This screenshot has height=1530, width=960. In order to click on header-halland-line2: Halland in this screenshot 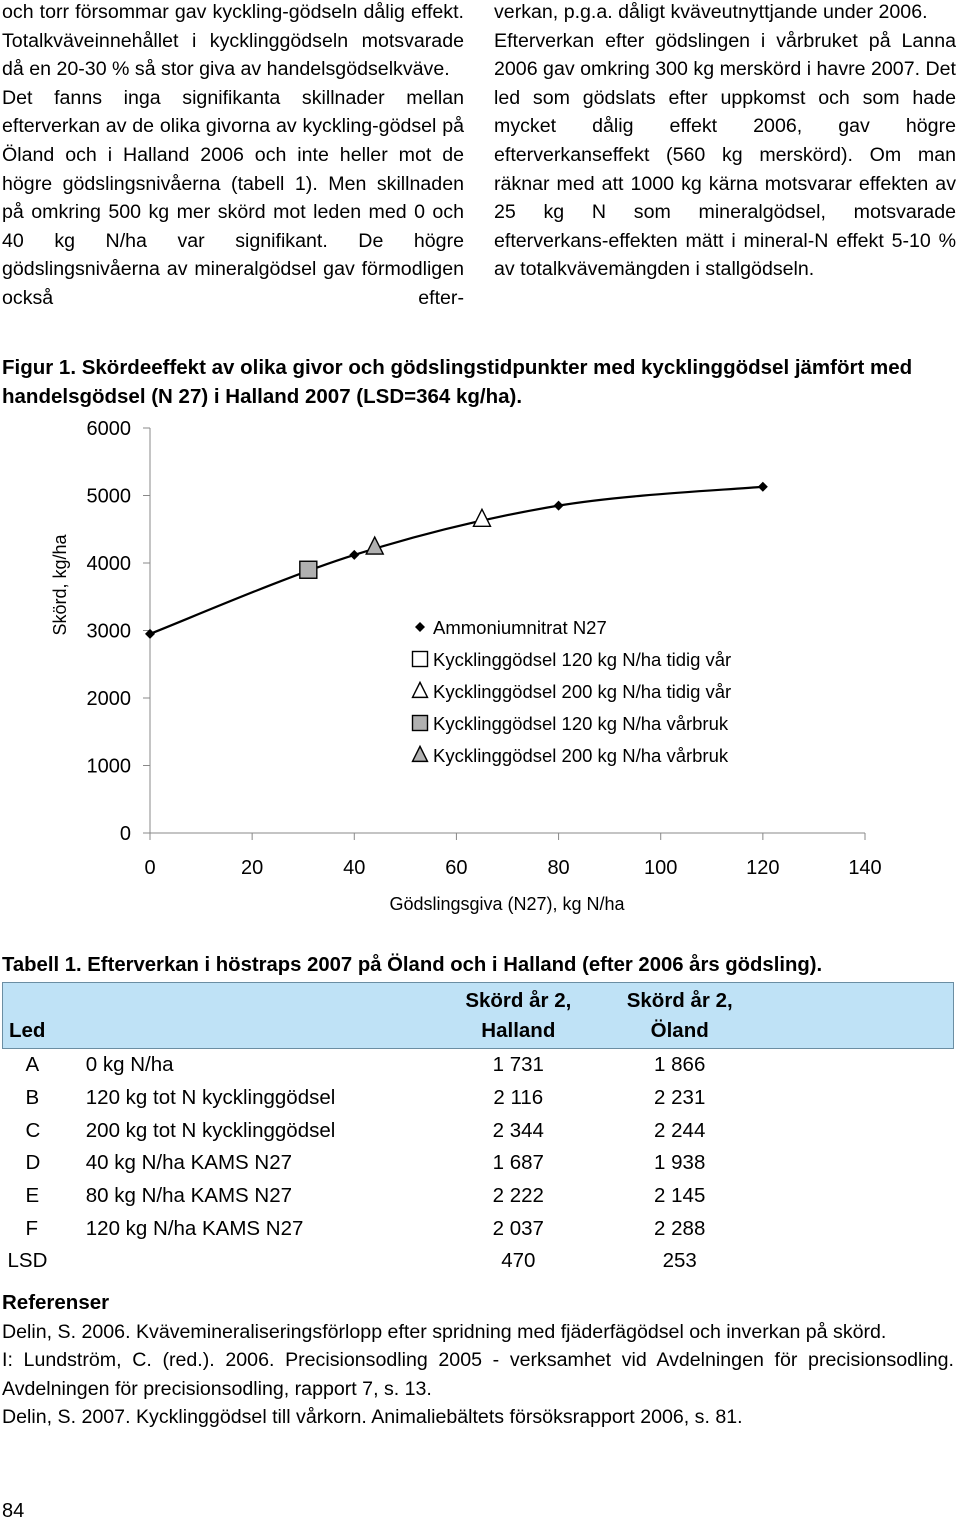, I will do `click(518, 1030)`.